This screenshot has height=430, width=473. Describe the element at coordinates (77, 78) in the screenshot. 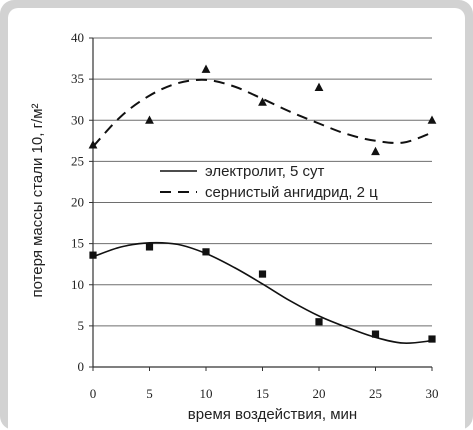

I see `y-tick-label-35: 35` at that location.